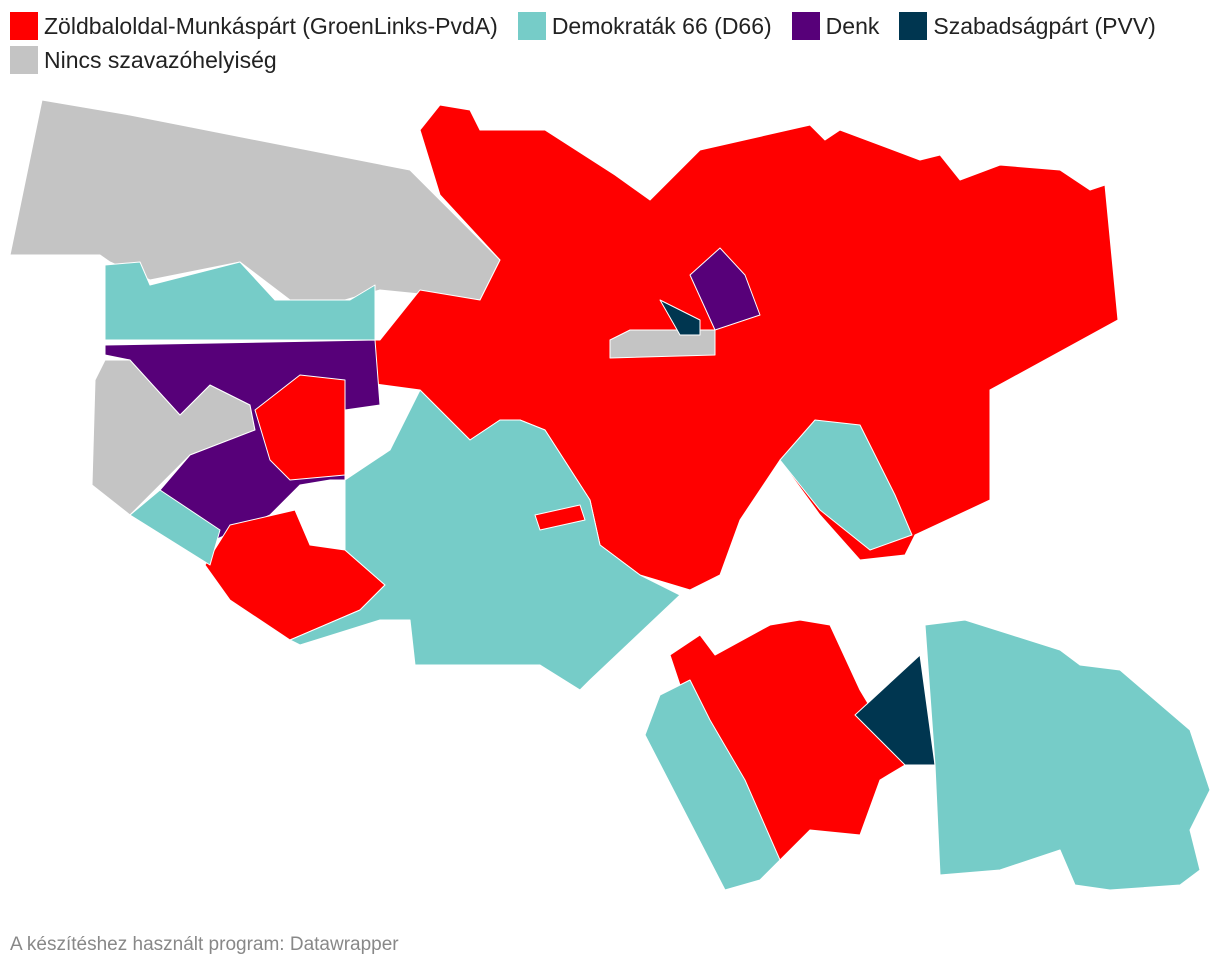  I want to click on legend-label: Nincs szavazóhelyiség, so click(160, 59).